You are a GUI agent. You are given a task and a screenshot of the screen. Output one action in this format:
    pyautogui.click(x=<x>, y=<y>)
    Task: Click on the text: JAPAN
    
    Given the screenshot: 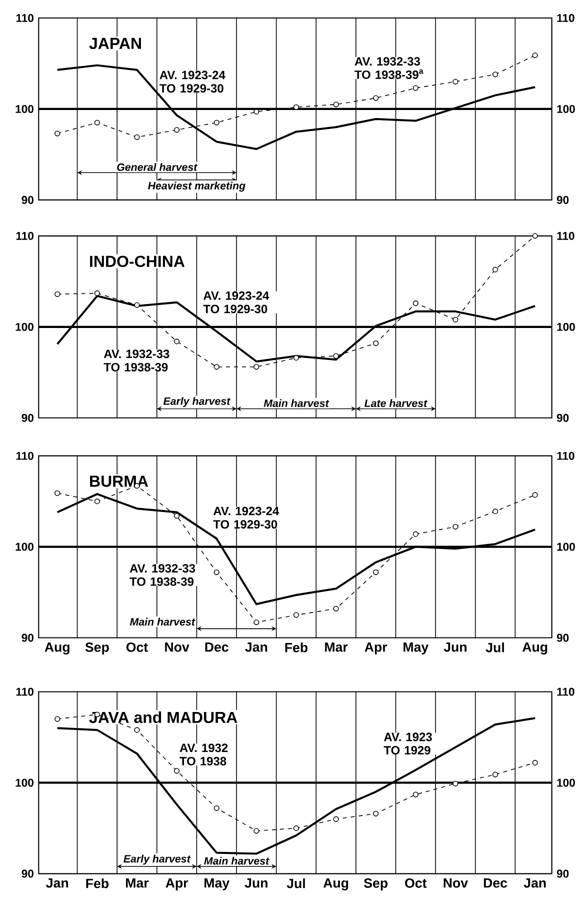 What is the action you would take?
    pyautogui.click(x=115, y=44)
    